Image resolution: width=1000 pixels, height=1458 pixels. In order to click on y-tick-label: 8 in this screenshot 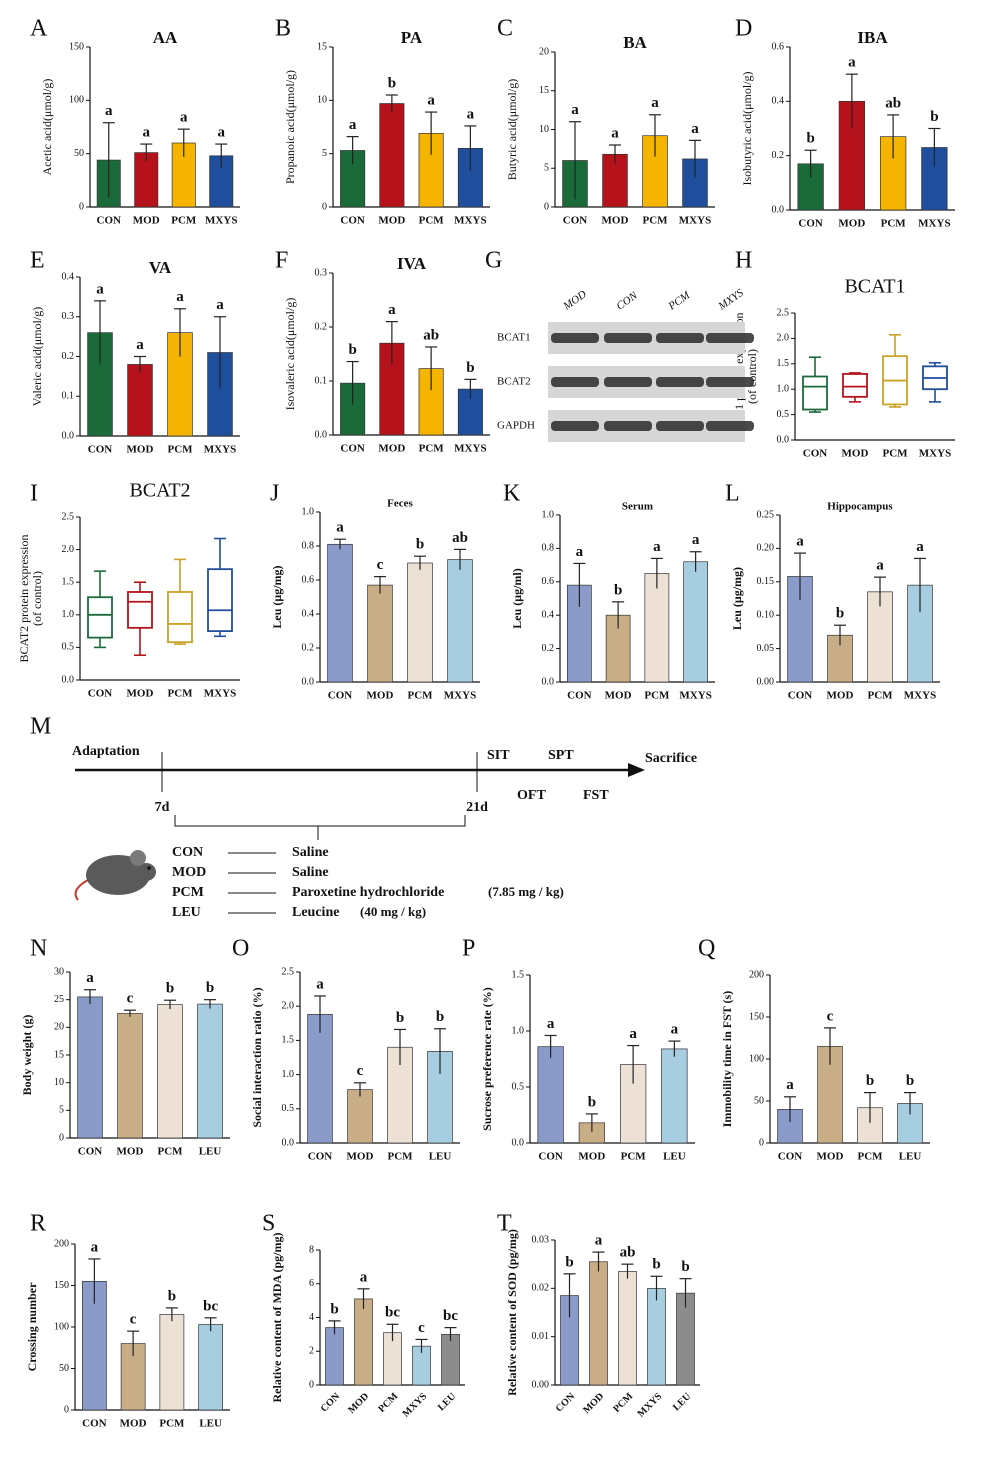, I will do `click(311, 1249)`.